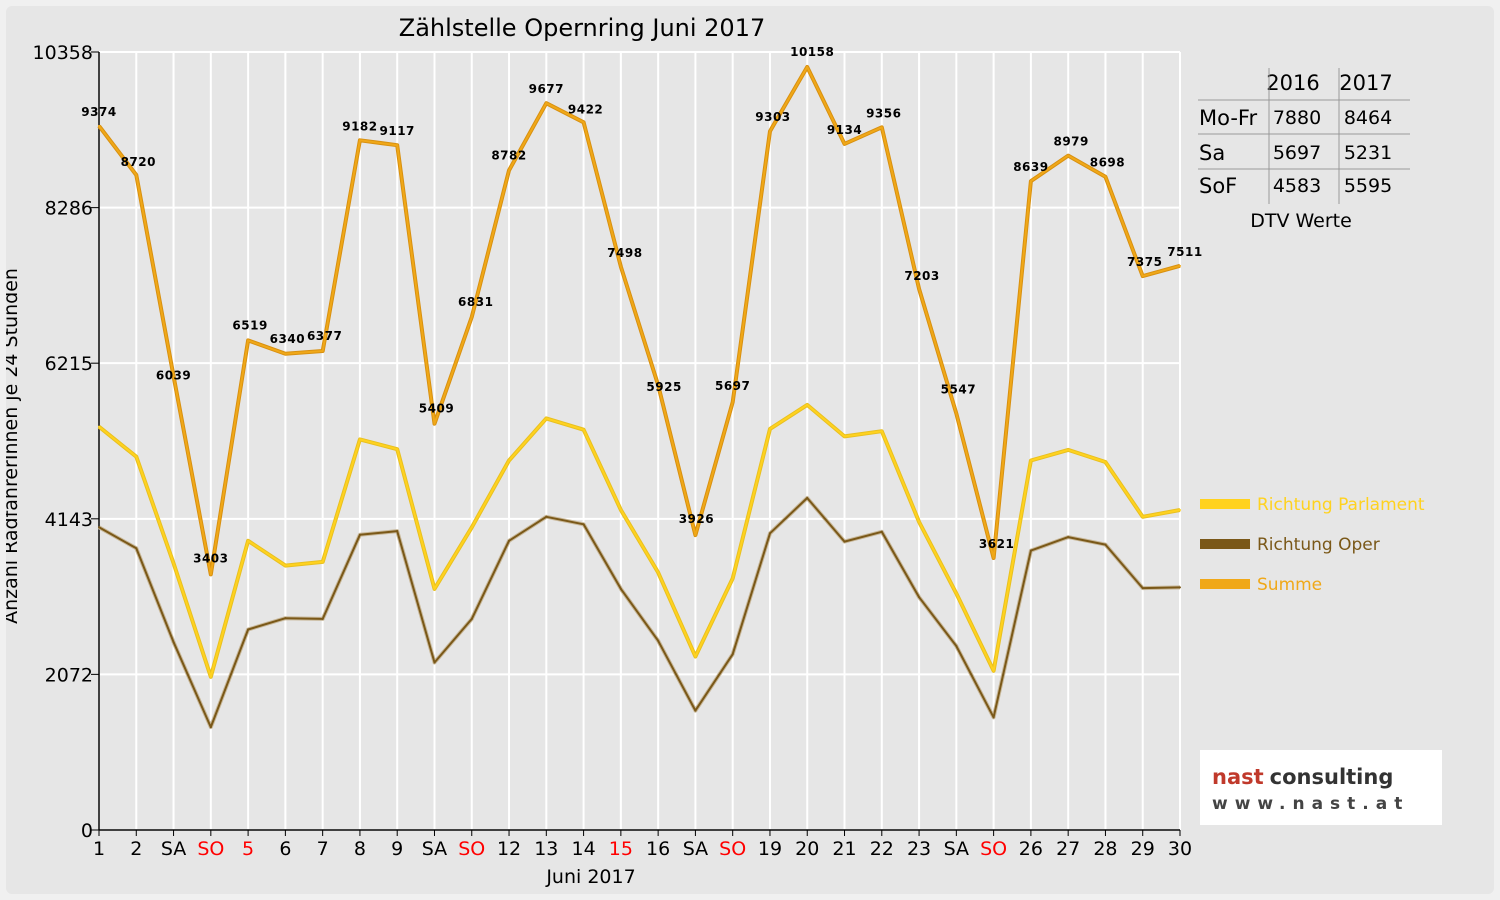  Describe the element at coordinates (772, 117) in the screenshot. I see `data-label: 9303` at that location.